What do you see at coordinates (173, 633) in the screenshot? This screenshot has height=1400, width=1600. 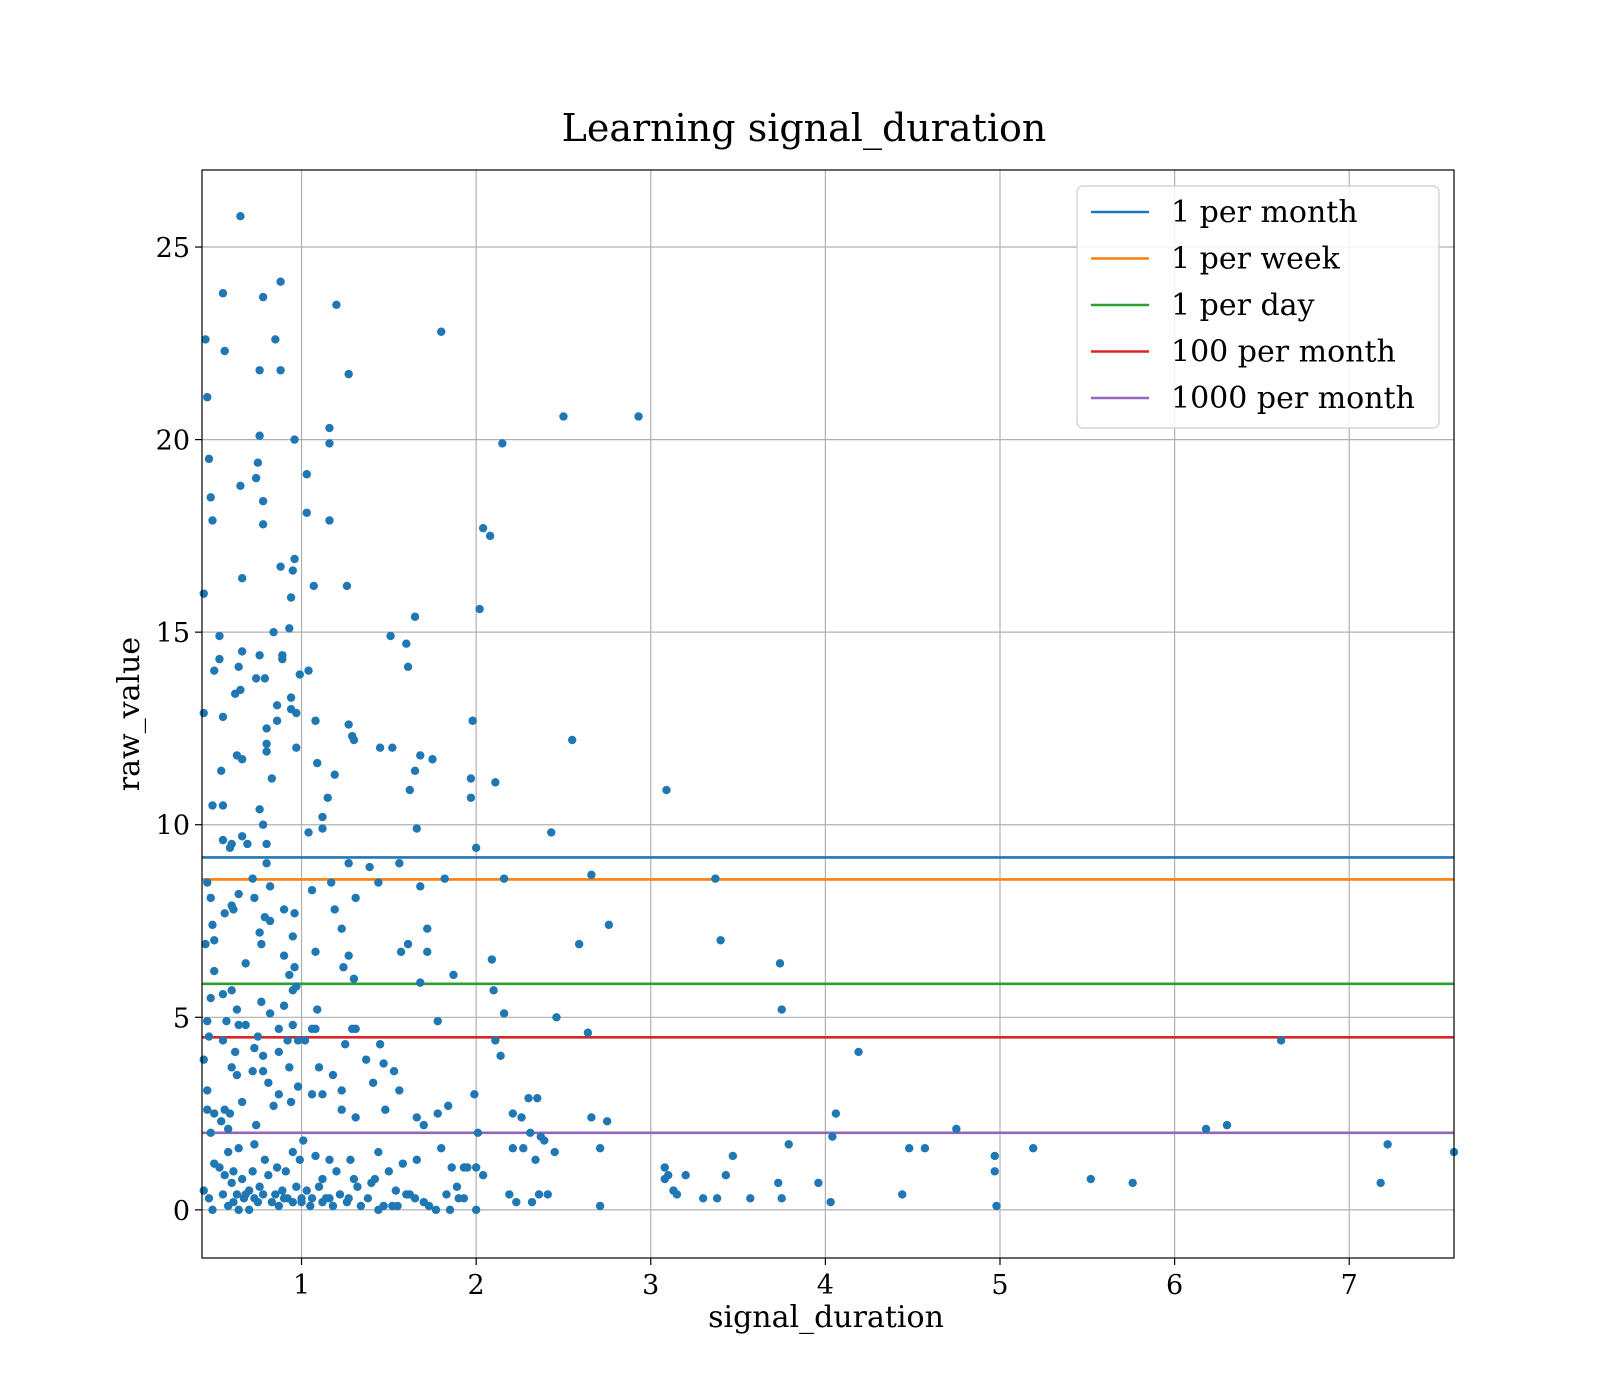 I see `y-tick-label-3: 15` at bounding box center [173, 633].